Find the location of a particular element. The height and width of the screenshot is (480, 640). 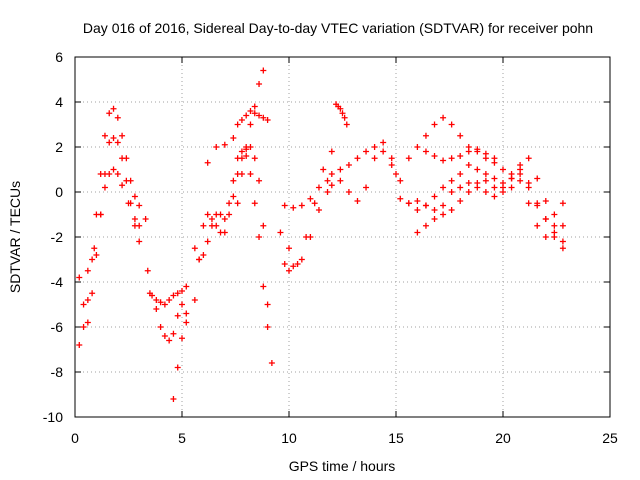

series-sat-e is located at coordinates (168, 317).